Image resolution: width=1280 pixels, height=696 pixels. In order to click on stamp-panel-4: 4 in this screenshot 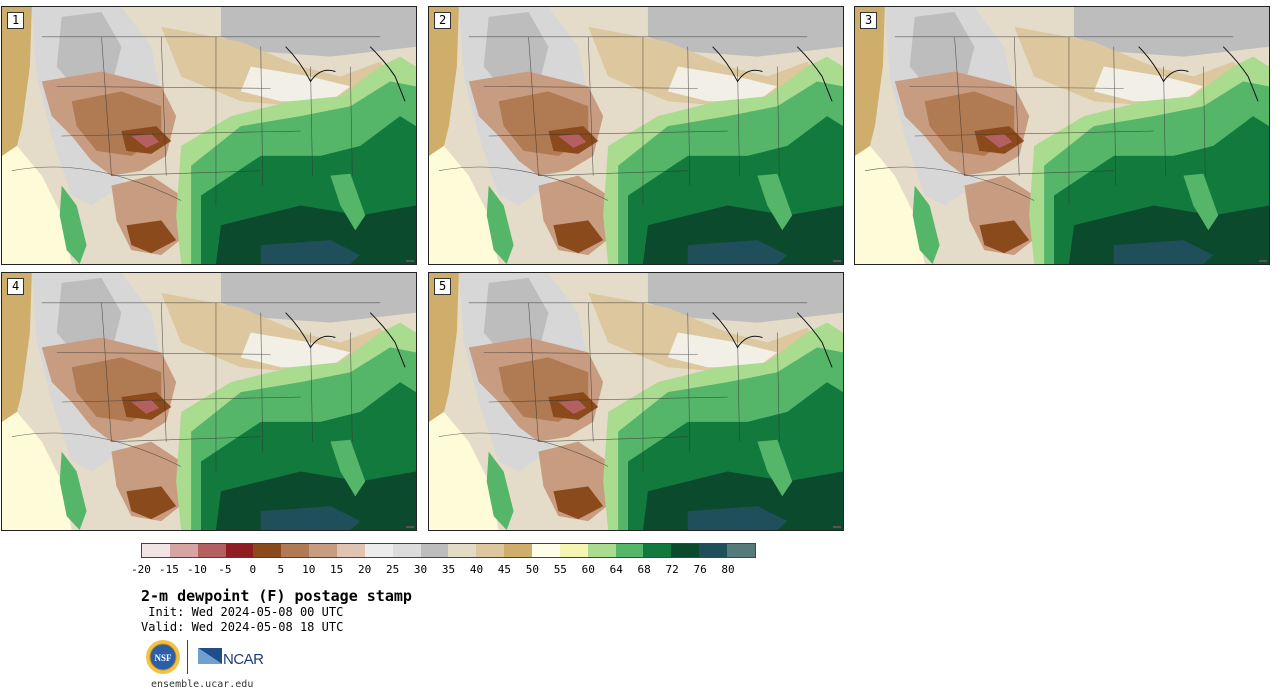, I will do `click(209, 401)`.